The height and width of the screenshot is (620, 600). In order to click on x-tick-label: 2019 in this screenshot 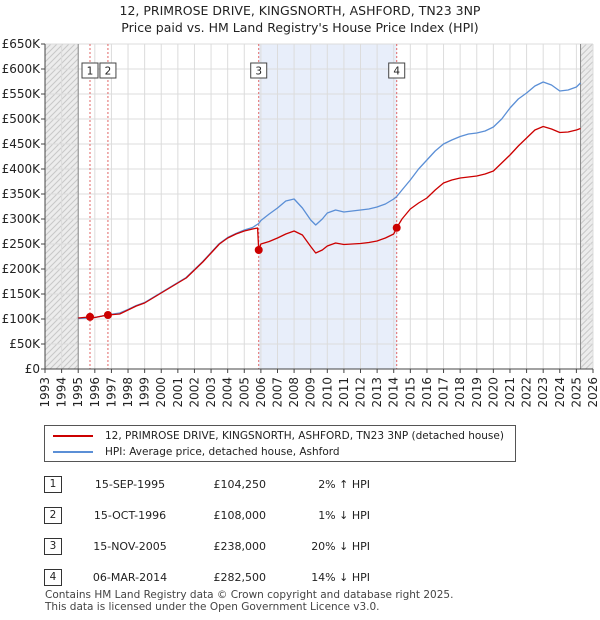, I will do `click(477, 392)`.